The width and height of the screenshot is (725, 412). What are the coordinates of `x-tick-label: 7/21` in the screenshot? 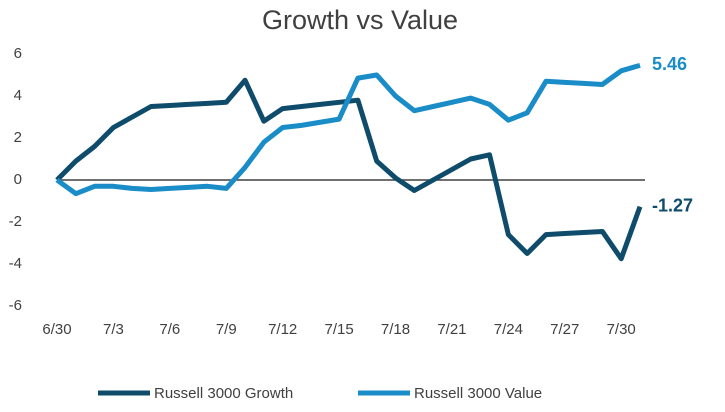 It's located at (451, 329).